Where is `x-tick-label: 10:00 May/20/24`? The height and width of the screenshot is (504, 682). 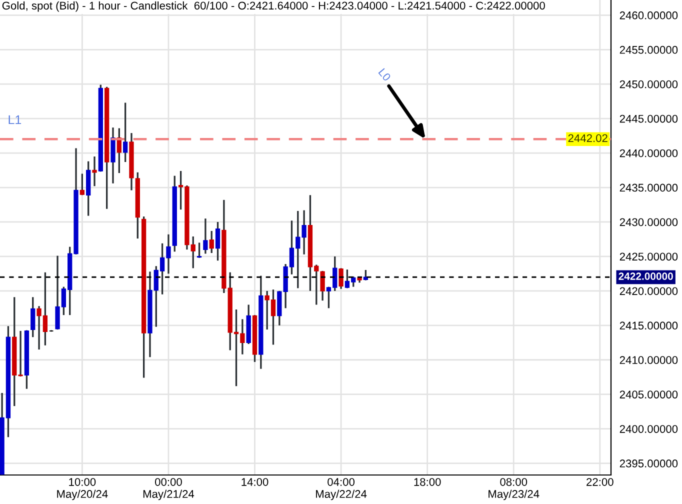 x-tick-label: 10:00 May/20/24 is located at coordinates (82, 489).